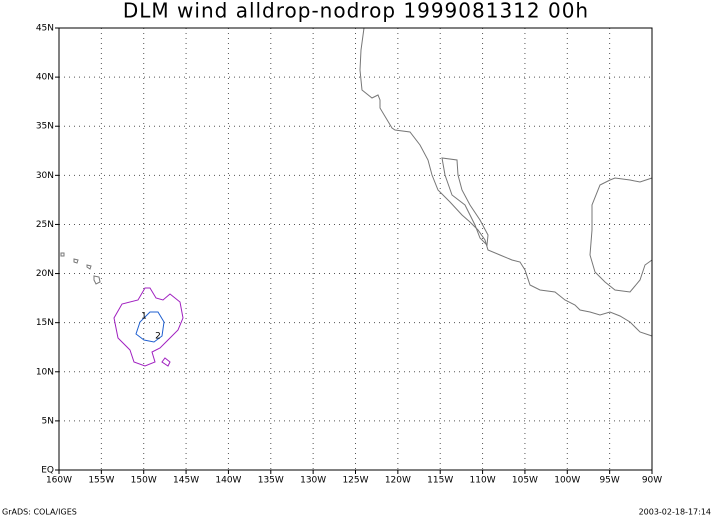  I want to click on y-tick-label: 20N, so click(45, 274).